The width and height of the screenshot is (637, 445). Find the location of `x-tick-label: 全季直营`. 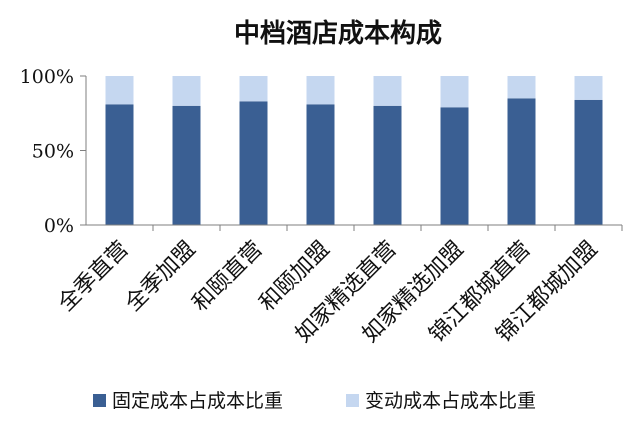

x-tick-label: 全季直营 is located at coordinates (94, 277).